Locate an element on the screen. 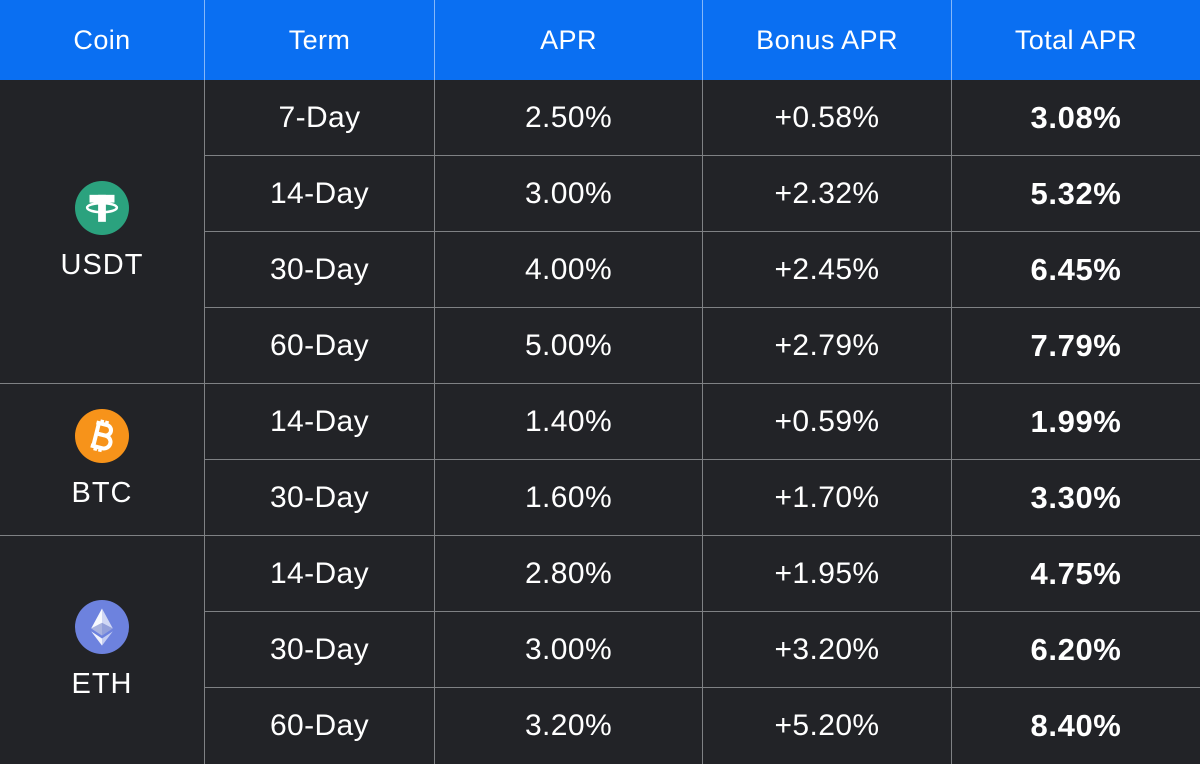 This screenshot has width=1200, height=764. total-apr-cell: 8.40% is located at coordinates (1076, 725).